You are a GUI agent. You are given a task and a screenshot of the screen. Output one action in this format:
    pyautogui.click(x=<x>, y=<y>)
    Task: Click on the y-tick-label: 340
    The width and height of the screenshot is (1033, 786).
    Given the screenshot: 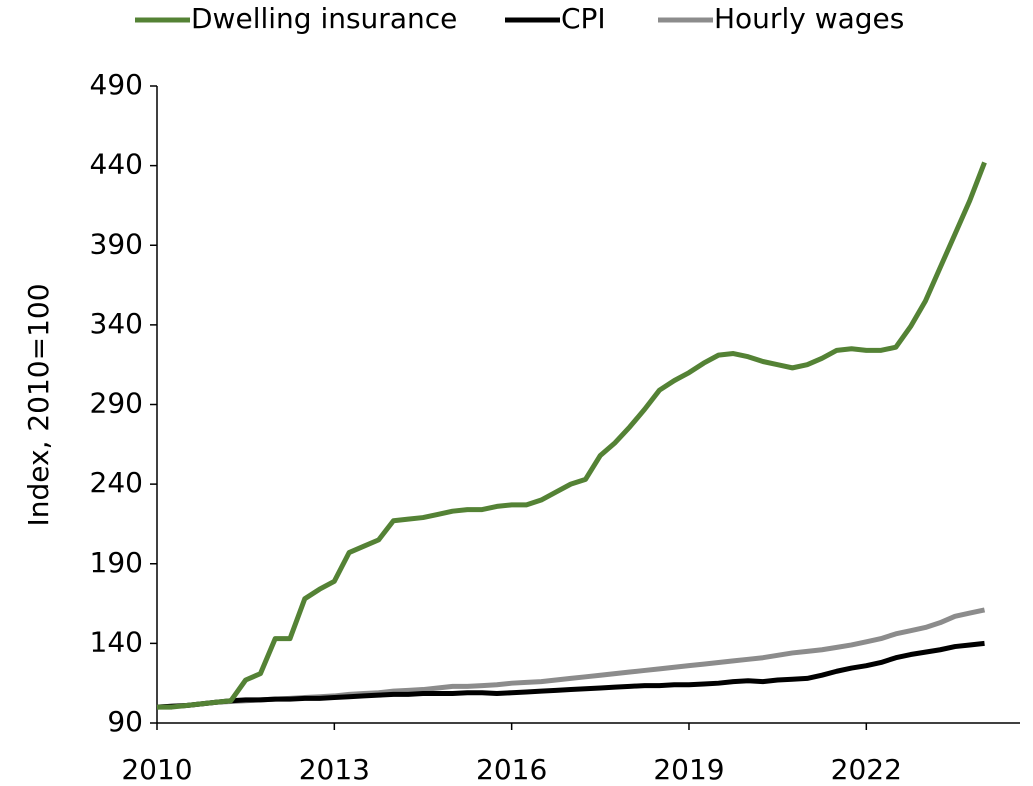 What is the action you would take?
    pyautogui.click(x=116, y=323)
    